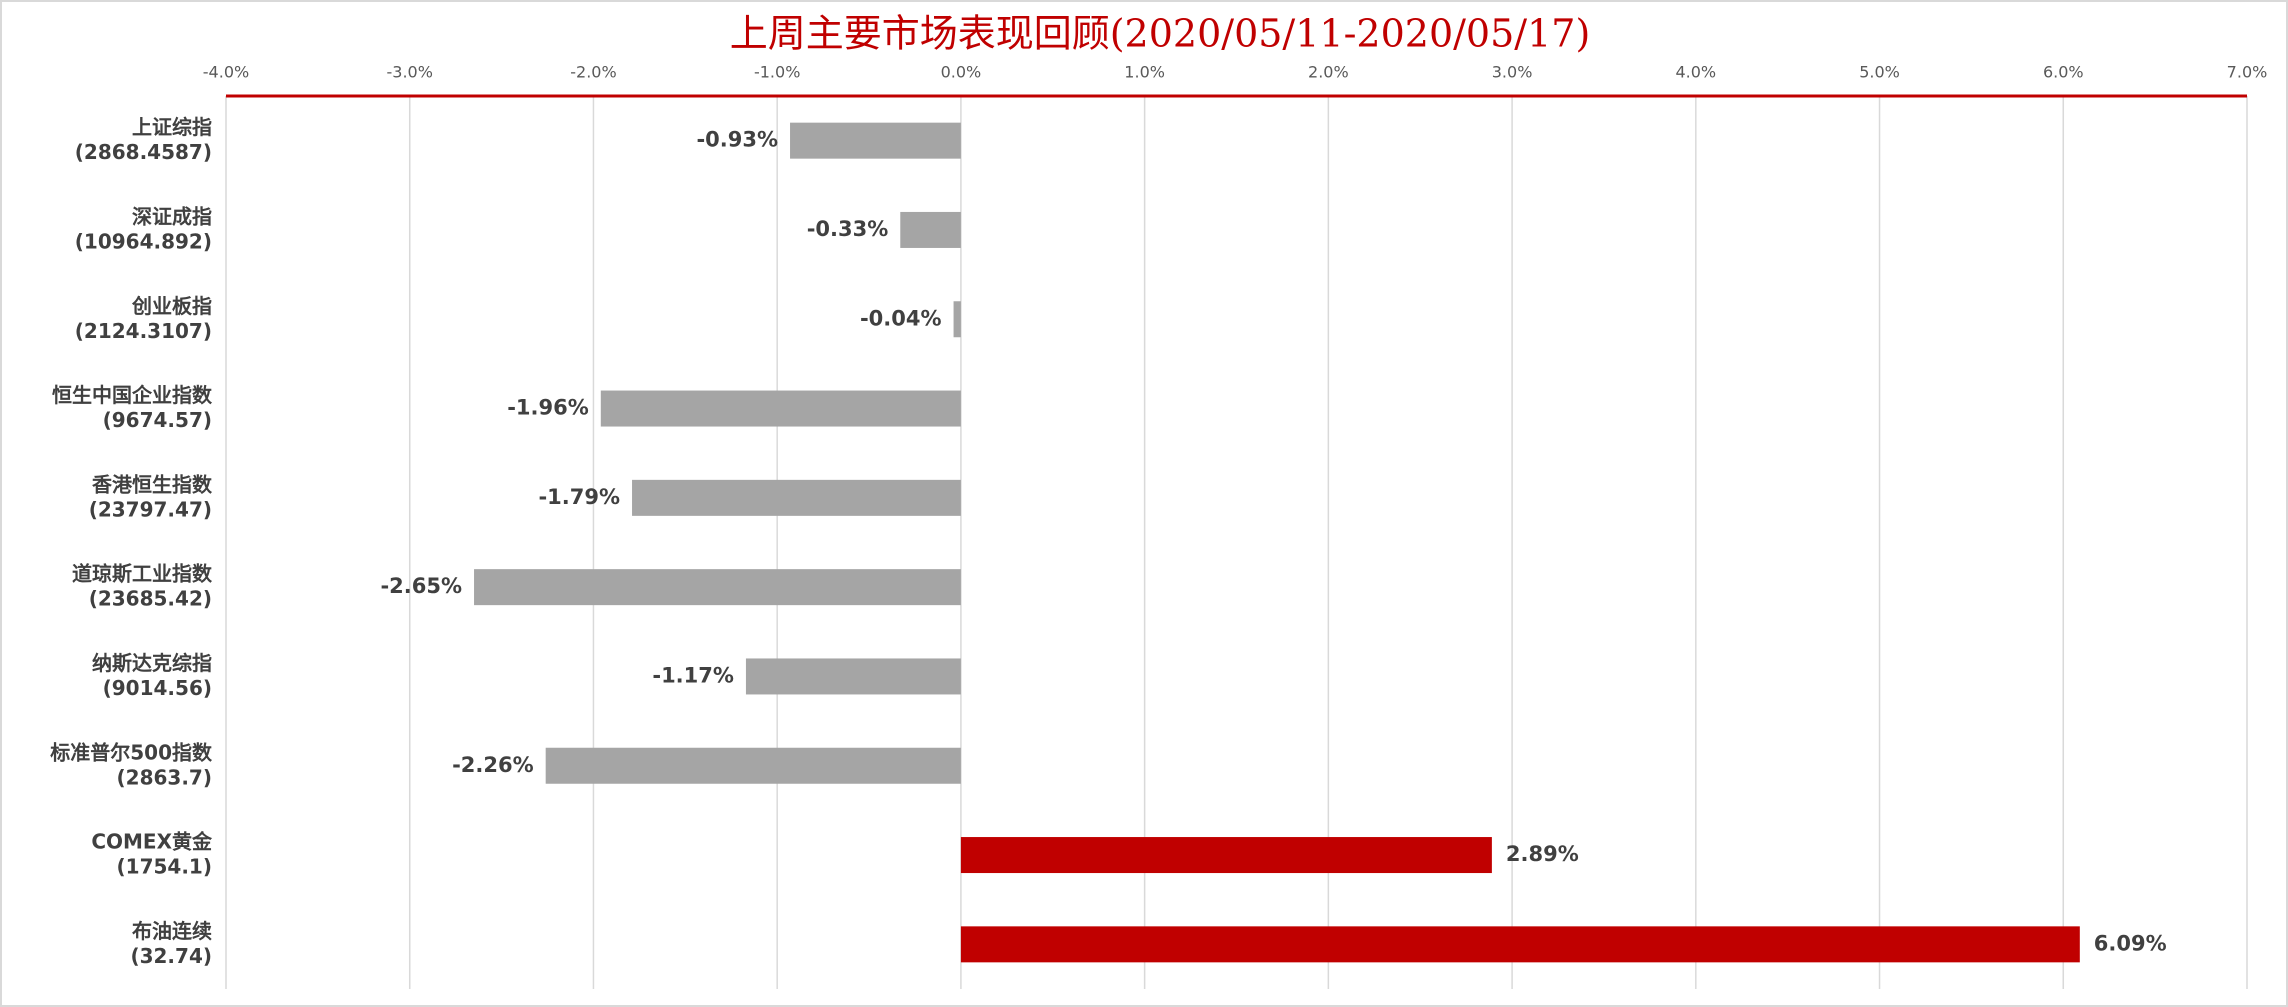 The height and width of the screenshot is (1007, 2288). I want to click on x-tick-label: -2.0%, so click(593, 72).